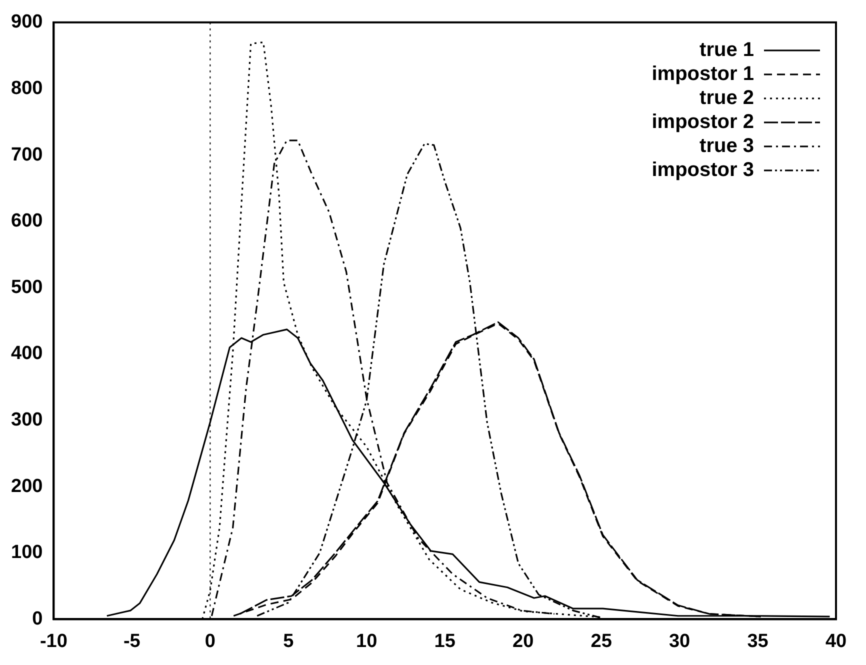  Describe the element at coordinates (523, 641) in the screenshot. I see `x-tick-label: 20` at that location.